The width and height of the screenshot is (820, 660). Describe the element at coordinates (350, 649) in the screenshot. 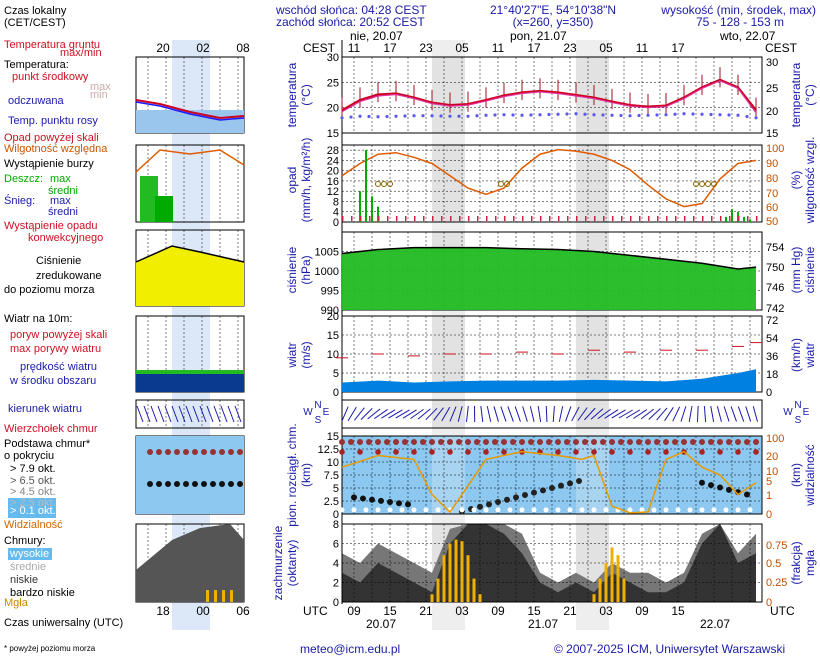

I see `footer-email: meteo@icm.edu.pl` at that location.